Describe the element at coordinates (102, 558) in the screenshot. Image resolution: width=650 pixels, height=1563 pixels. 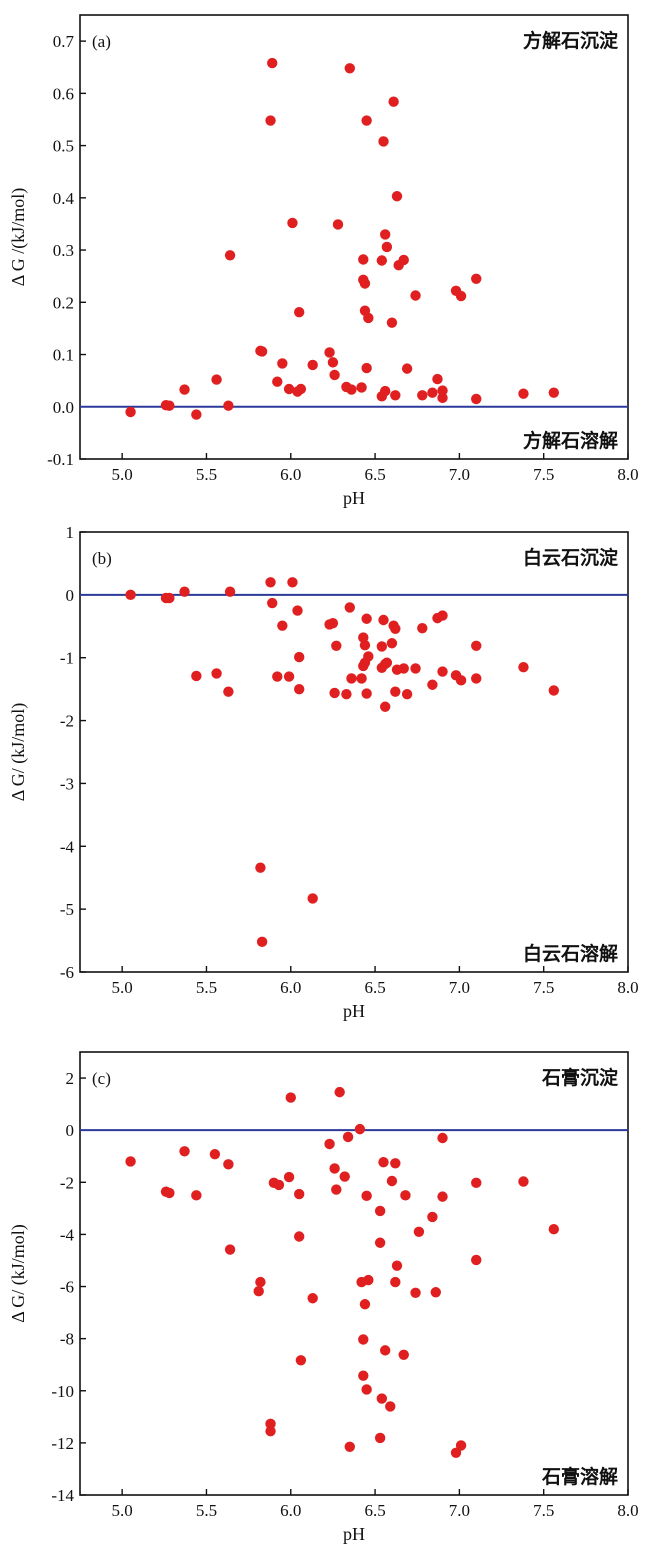
I see `panel-label: (b)` at that location.